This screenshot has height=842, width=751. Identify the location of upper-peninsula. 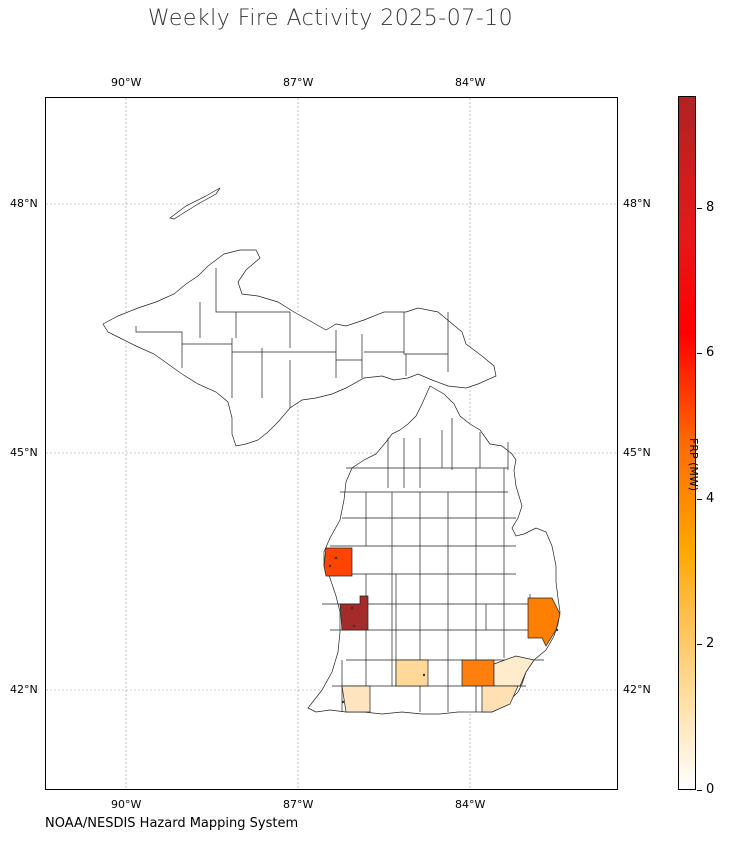
(299, 348).